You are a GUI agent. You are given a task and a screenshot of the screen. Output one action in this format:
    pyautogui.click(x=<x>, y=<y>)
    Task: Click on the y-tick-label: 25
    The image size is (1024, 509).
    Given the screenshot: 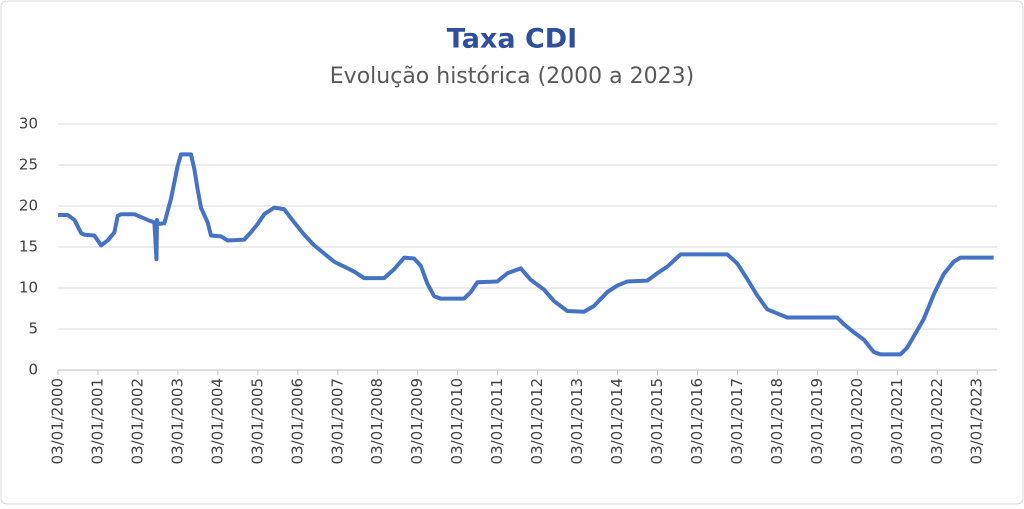 What is the action you would take?
    pyautogui.click(x=28, y=165)
    